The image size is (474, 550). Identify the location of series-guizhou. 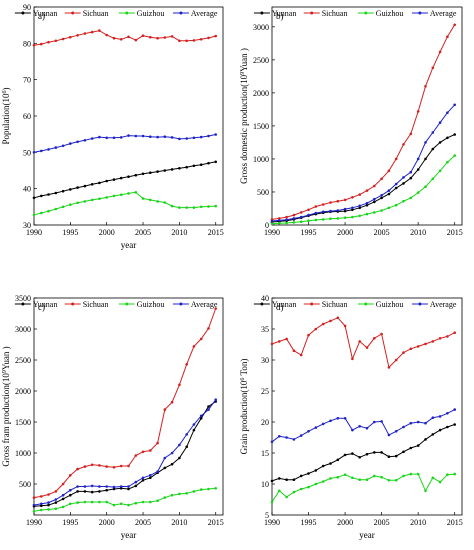
(124, 204).